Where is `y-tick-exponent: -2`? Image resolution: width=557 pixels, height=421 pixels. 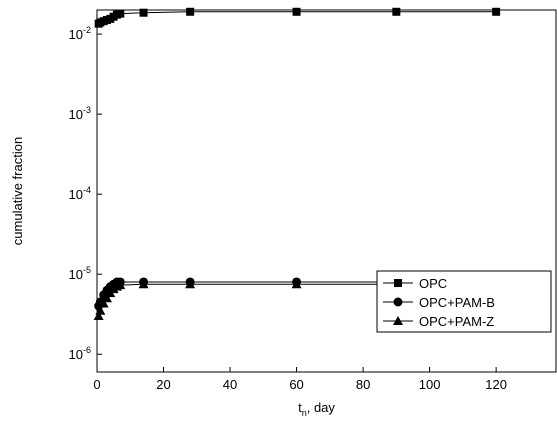
y-tick-exponent: -2 is located at coordinates (87, 30).